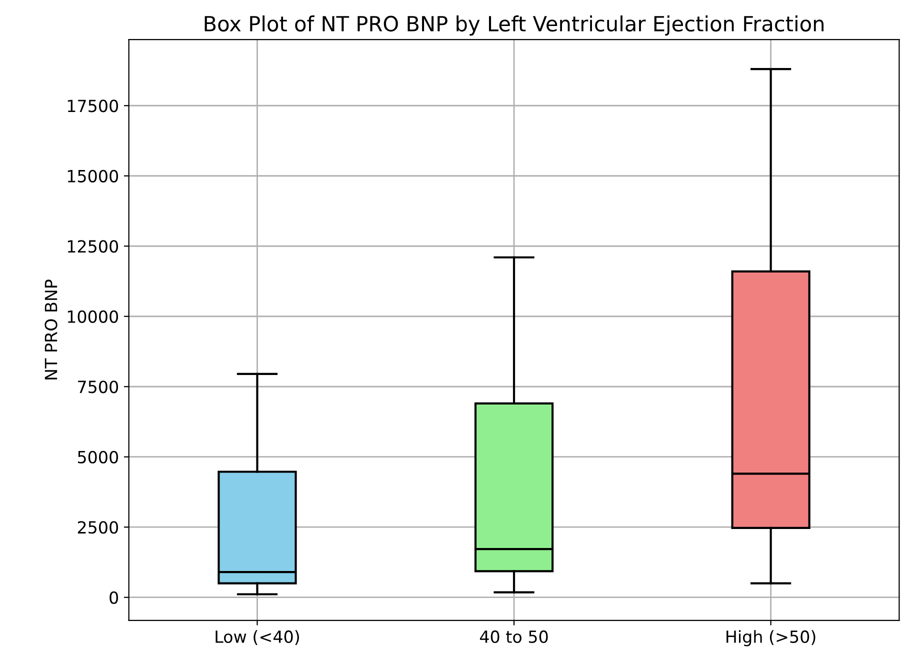 The height and width of the screenshot is (660, 901). I want to click on x-tick-label: High (>50), so click(771, 638).